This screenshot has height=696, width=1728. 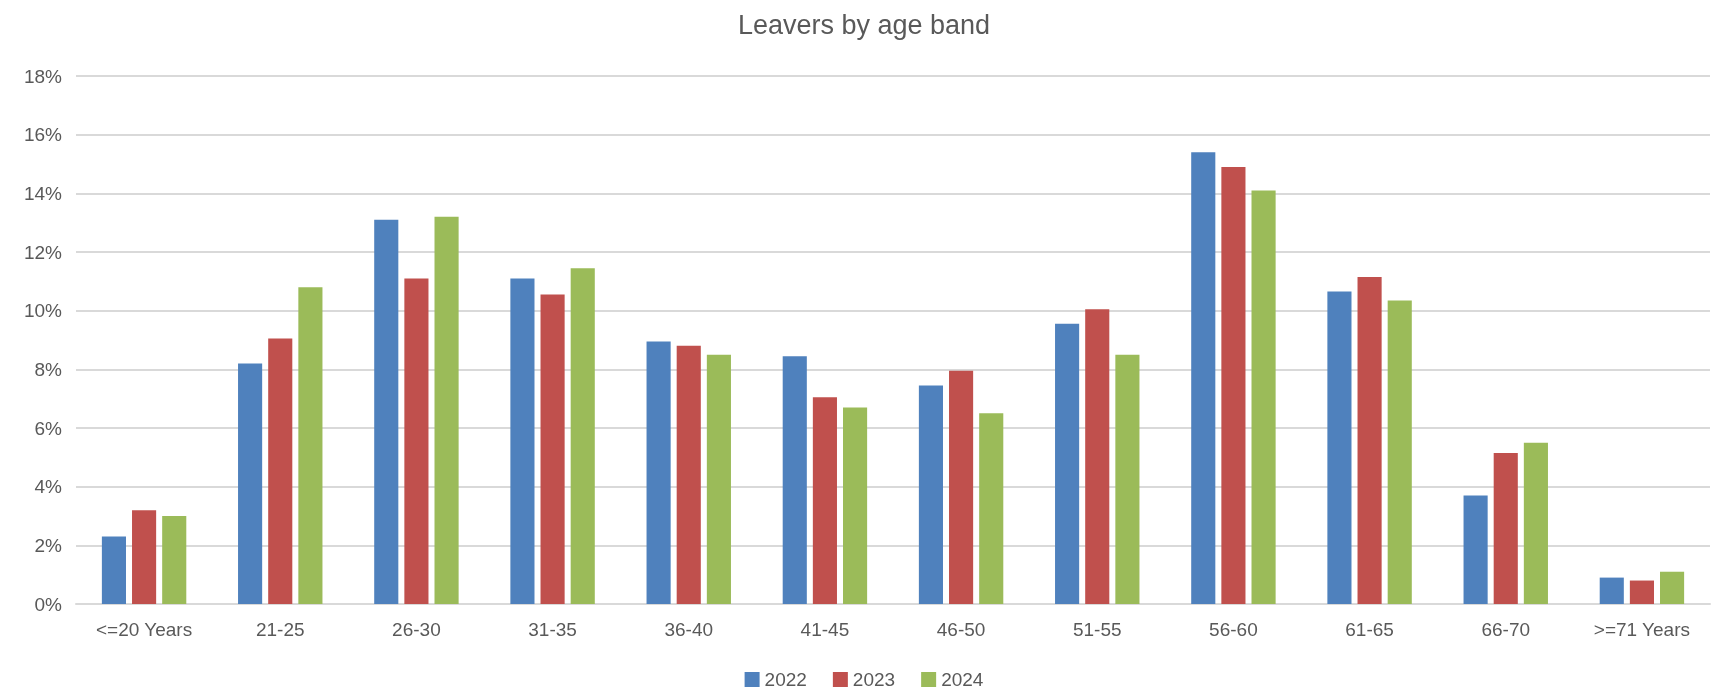 What do you see at coordinates (962, 679) in the screenshot?
I see `legend-label: 2024` at bounding box center [962, 679].